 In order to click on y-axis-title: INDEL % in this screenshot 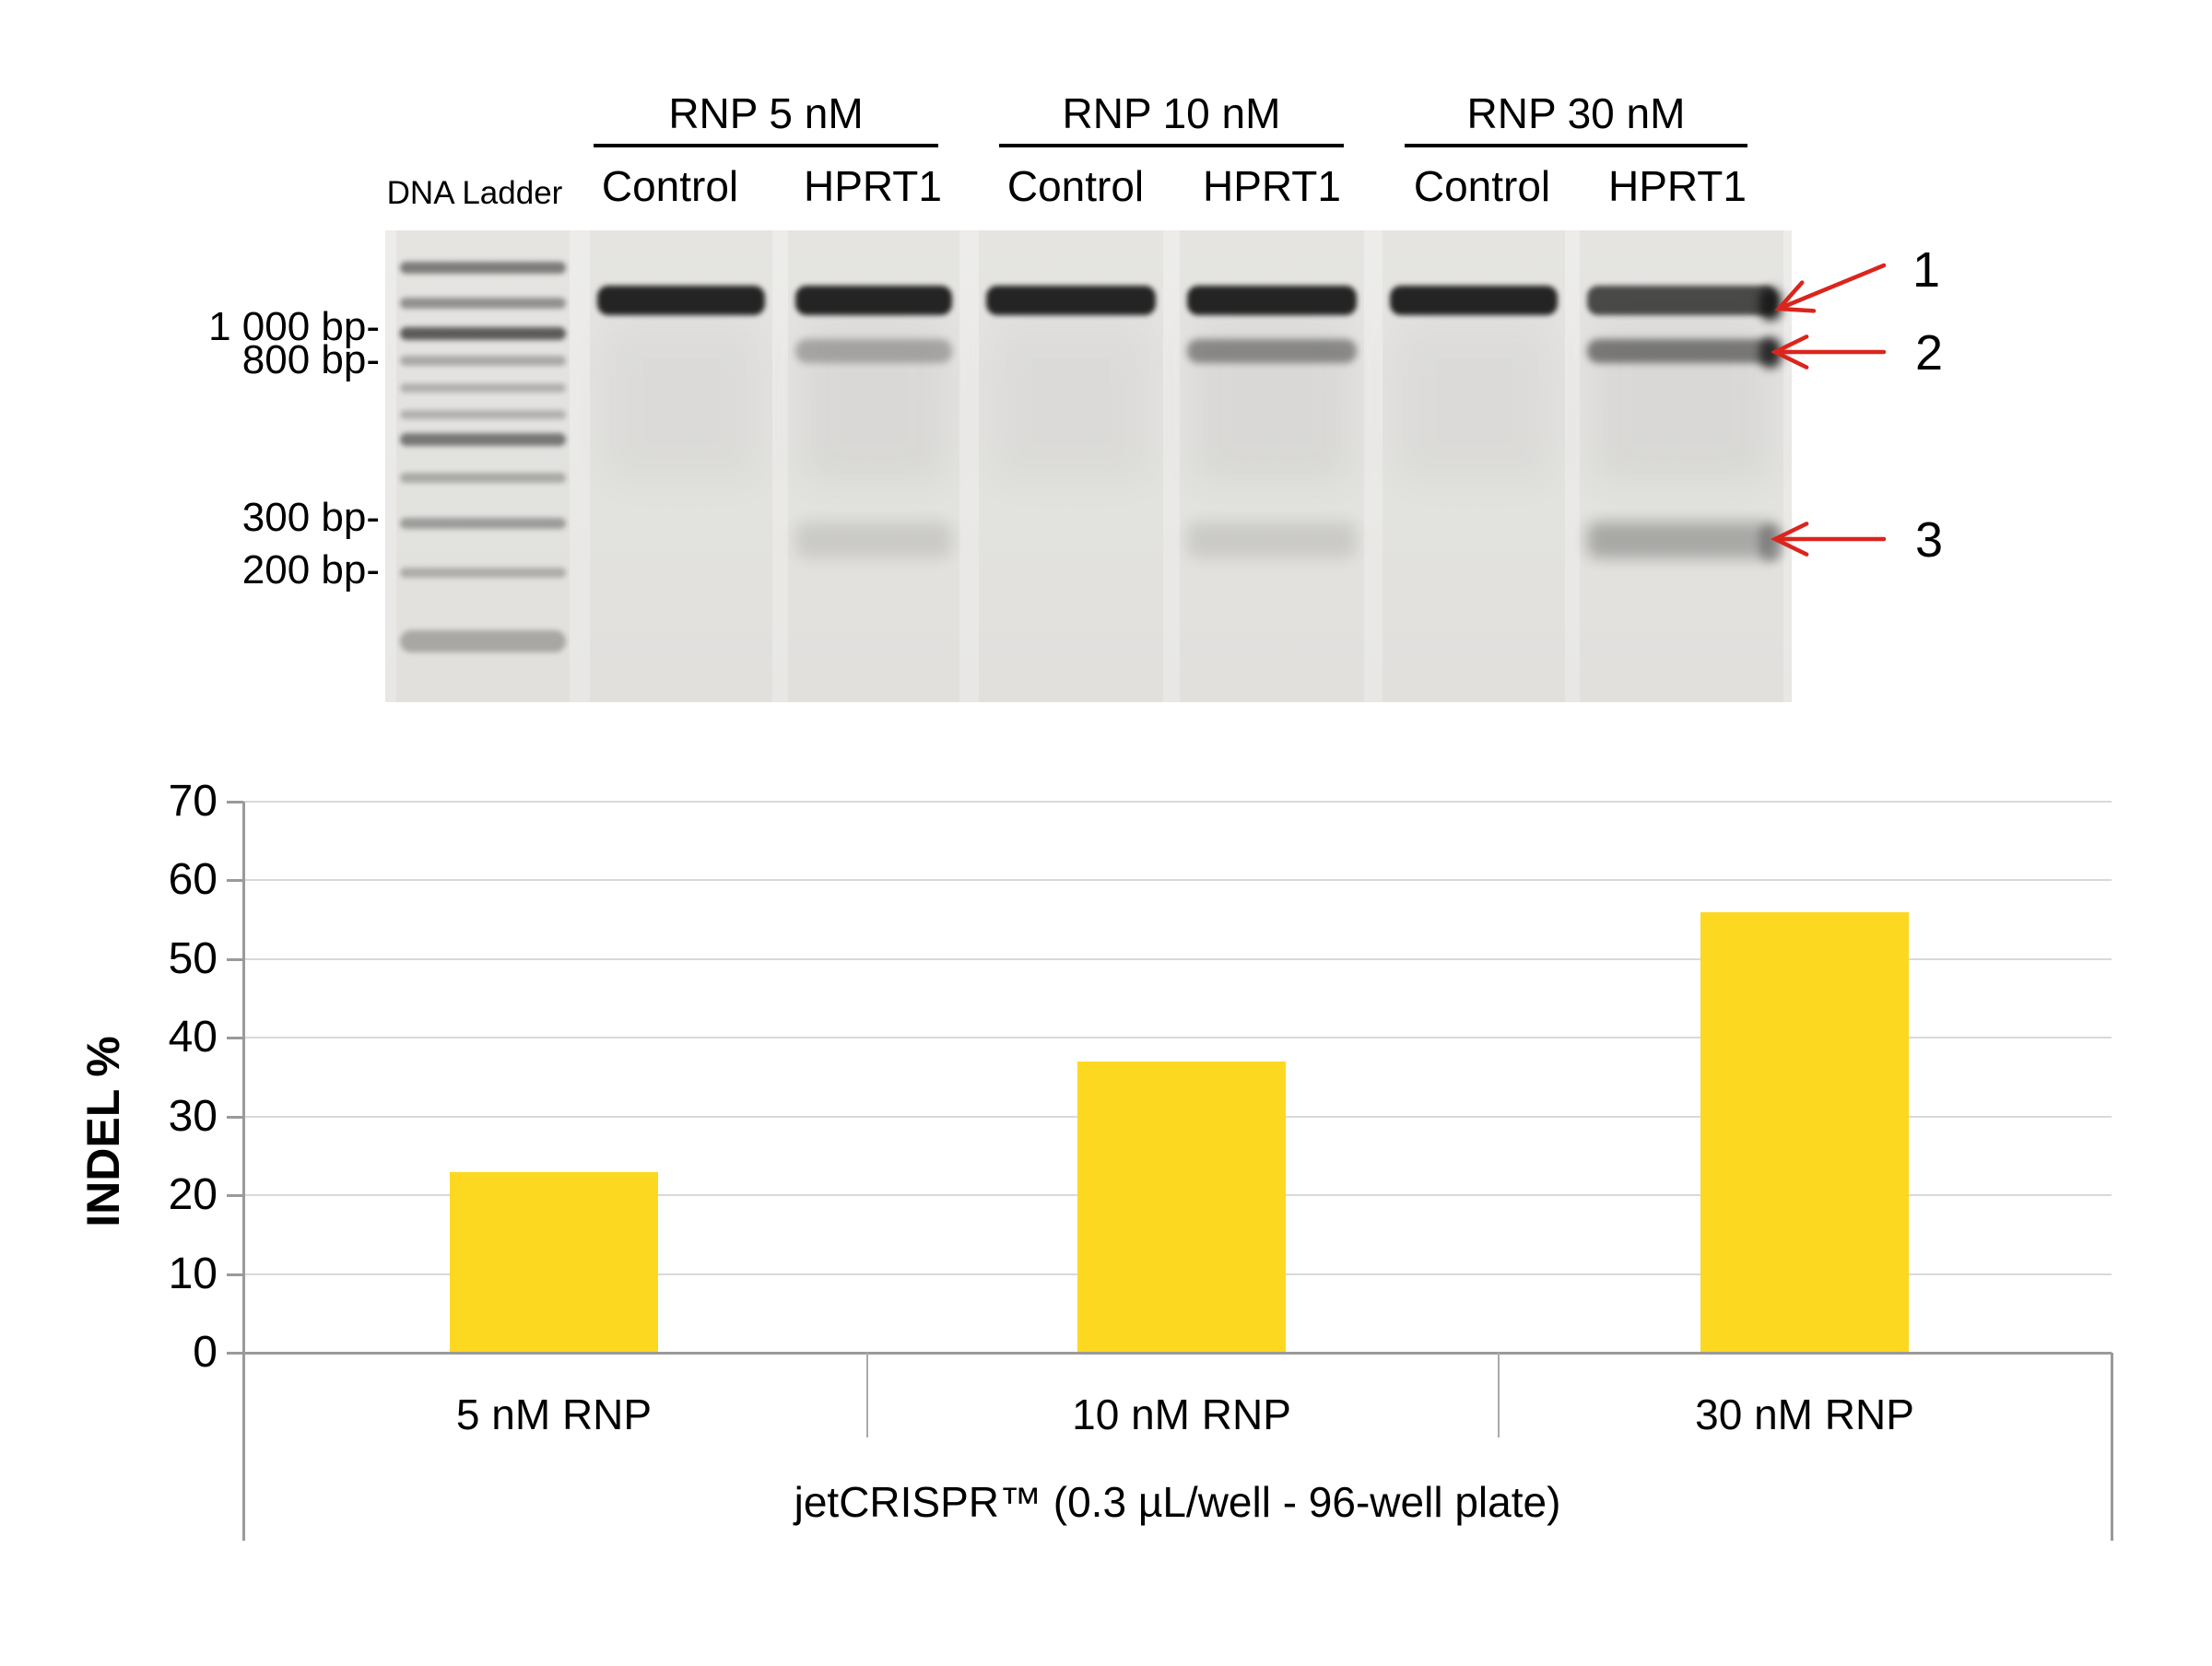, I will do `click(103, 1131)`.